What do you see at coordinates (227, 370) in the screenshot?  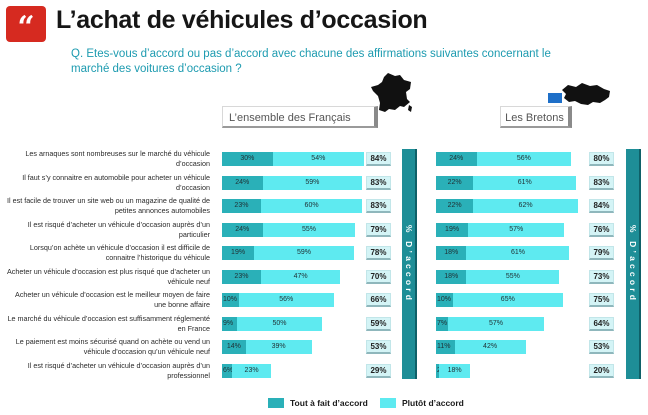 I see `bar-segment-tout-a-fait: 6%` at bounding box center [227, 370].